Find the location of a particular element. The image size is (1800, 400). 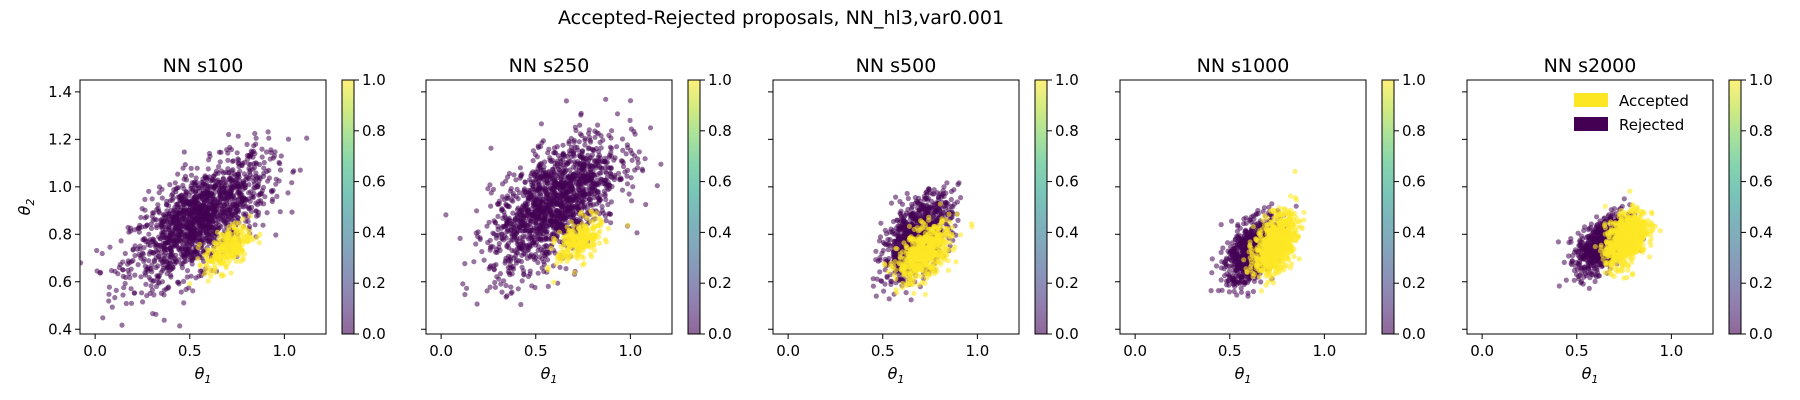

colorbar: 0.00.20.40.60.81.0 is located at coordinates (1056, 207).